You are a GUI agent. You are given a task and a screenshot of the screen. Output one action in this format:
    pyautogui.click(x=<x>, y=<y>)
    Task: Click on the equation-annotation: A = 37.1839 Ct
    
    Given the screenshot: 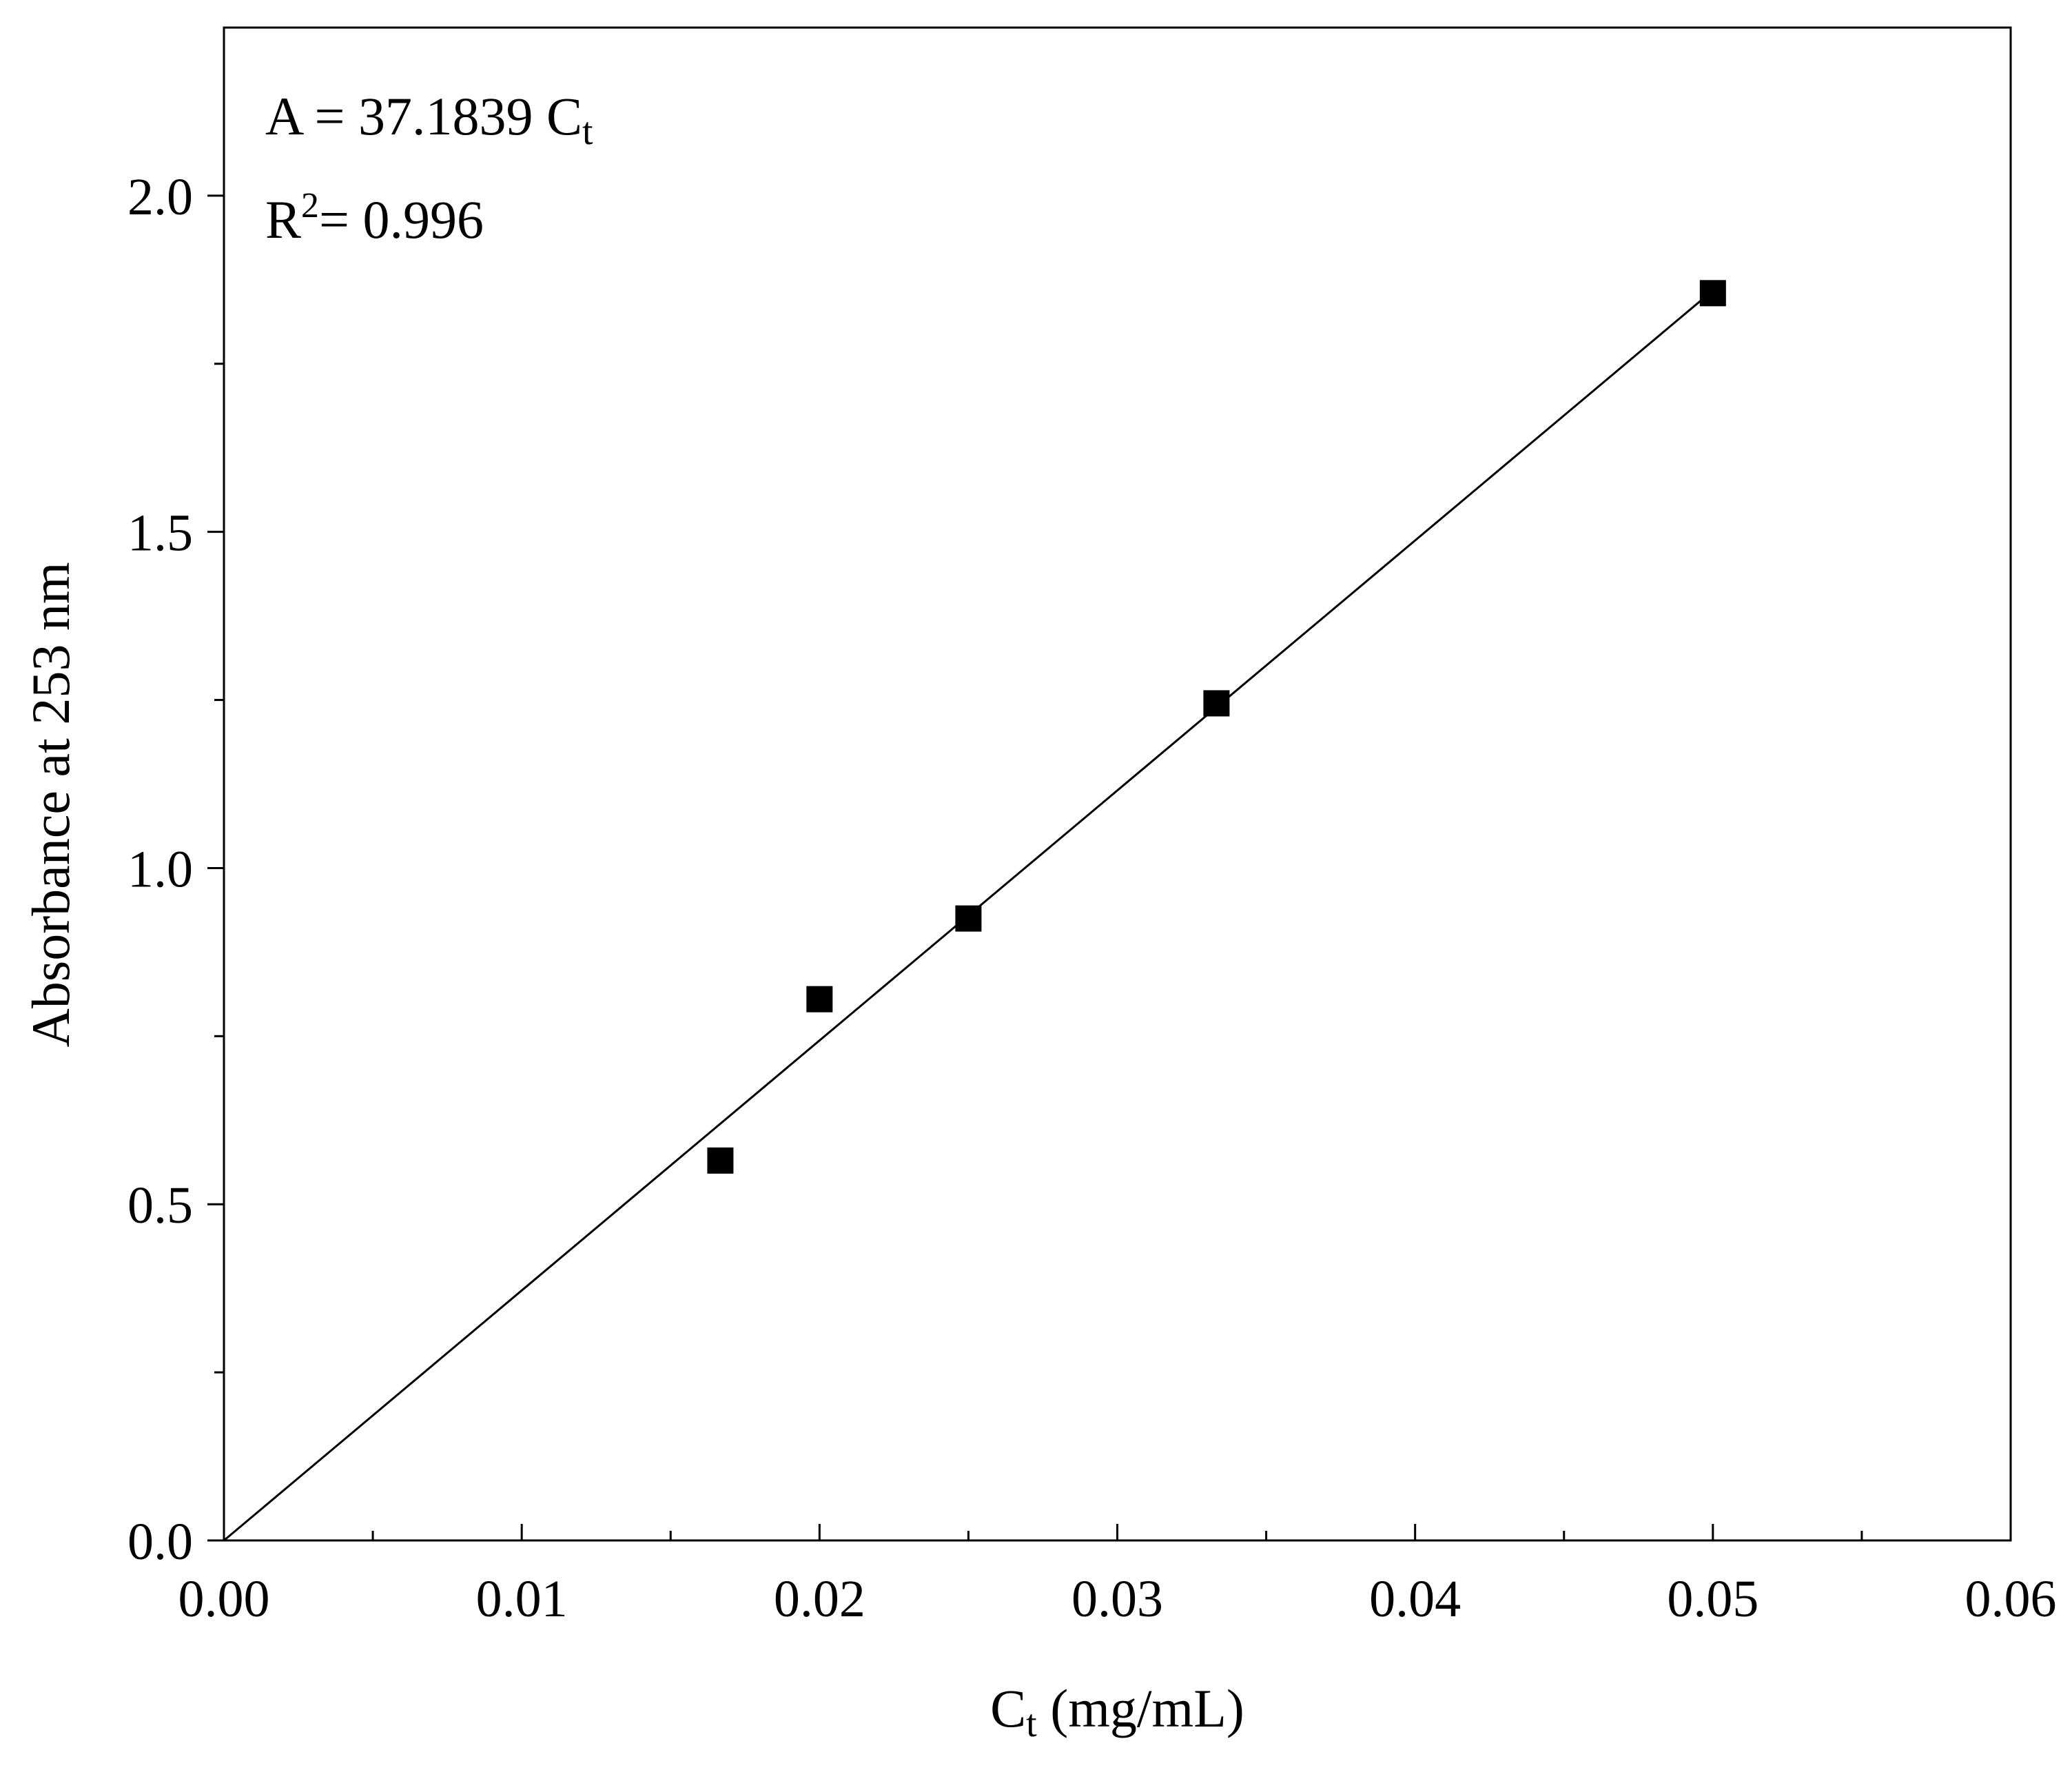 What is the action you would take?
    pyautogui.click(x=429, y=119)
    